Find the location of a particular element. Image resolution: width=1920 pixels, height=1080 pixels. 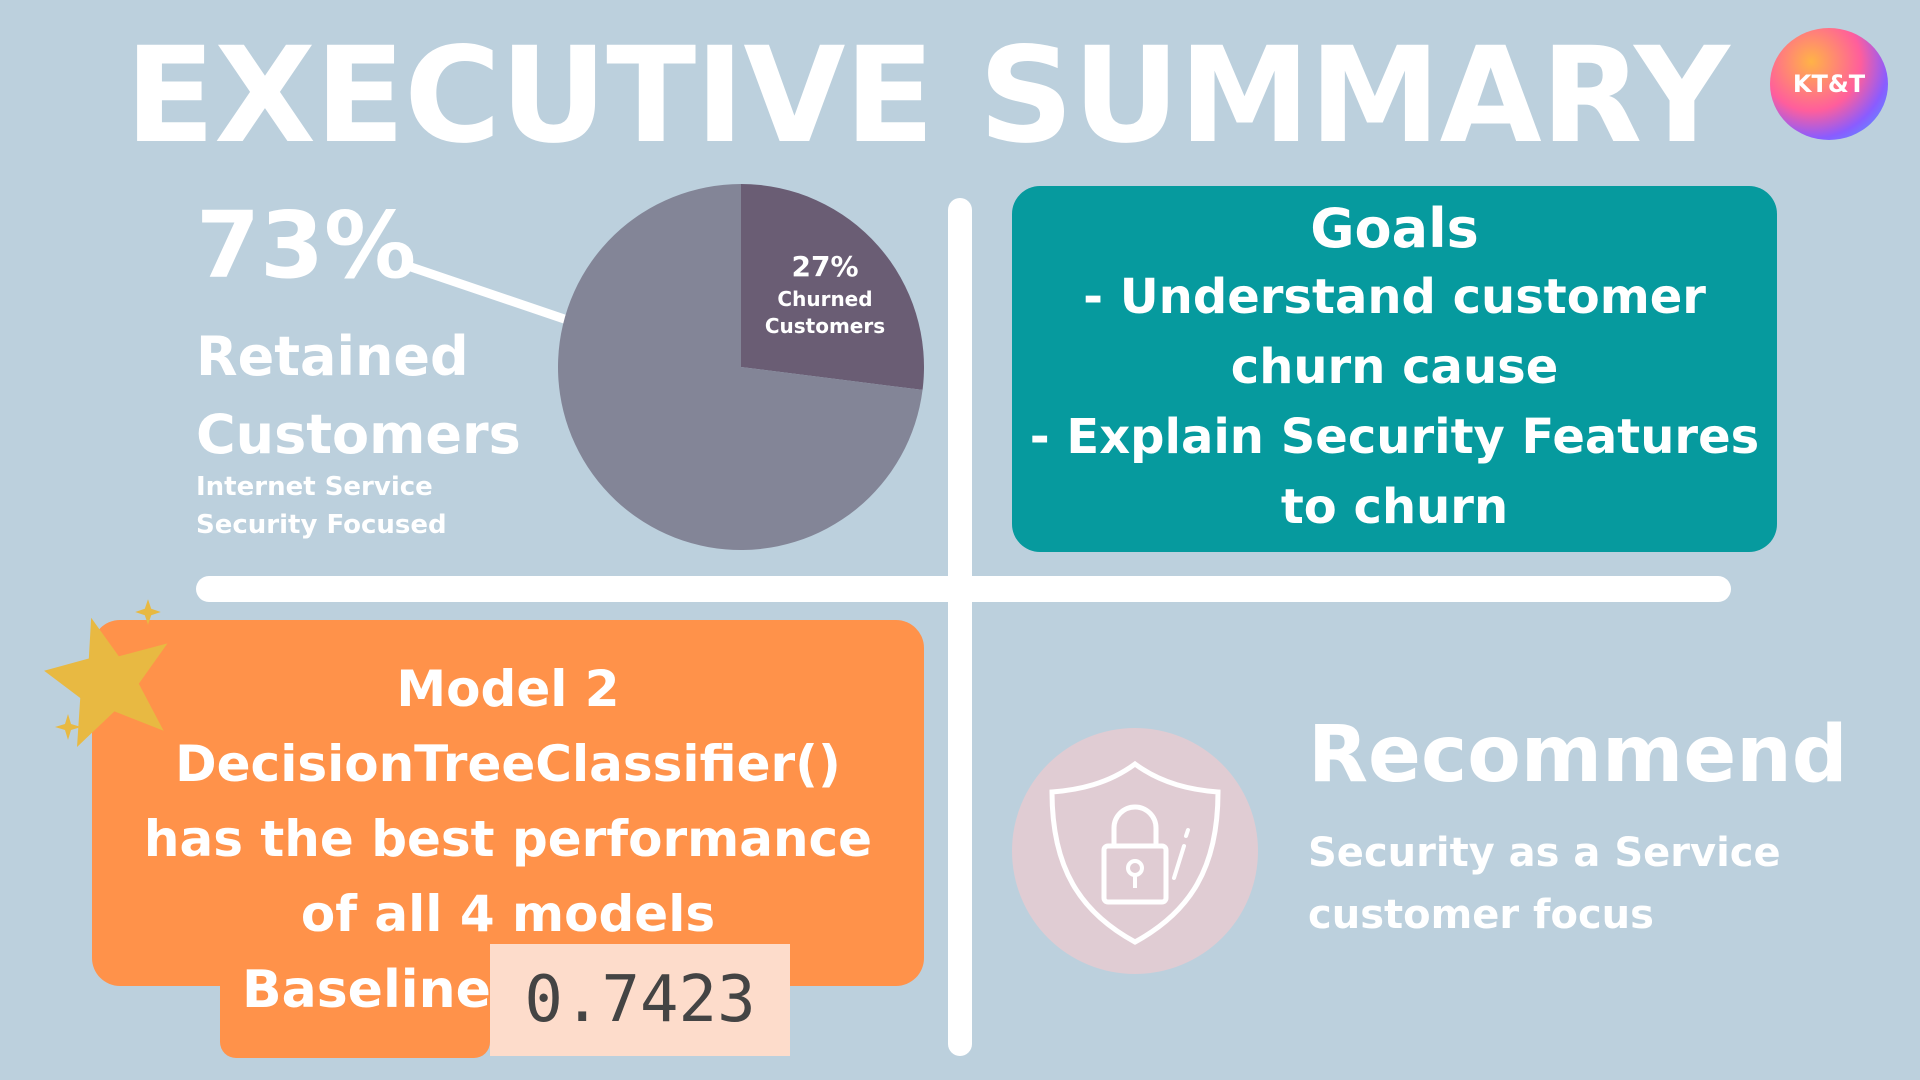

subtitle-line-2: Security Focused is located at coordinates (321, 525).